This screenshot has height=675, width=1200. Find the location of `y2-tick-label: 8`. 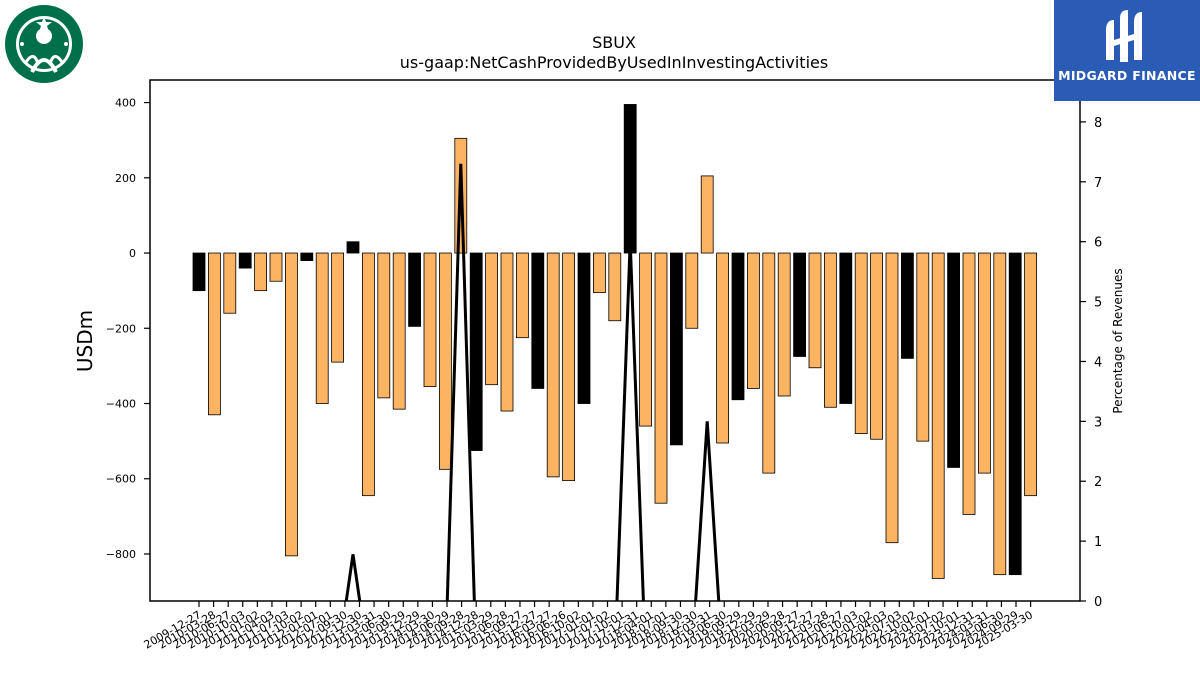

y2-tick-label: 8 is located at coordinates (1098, 123).